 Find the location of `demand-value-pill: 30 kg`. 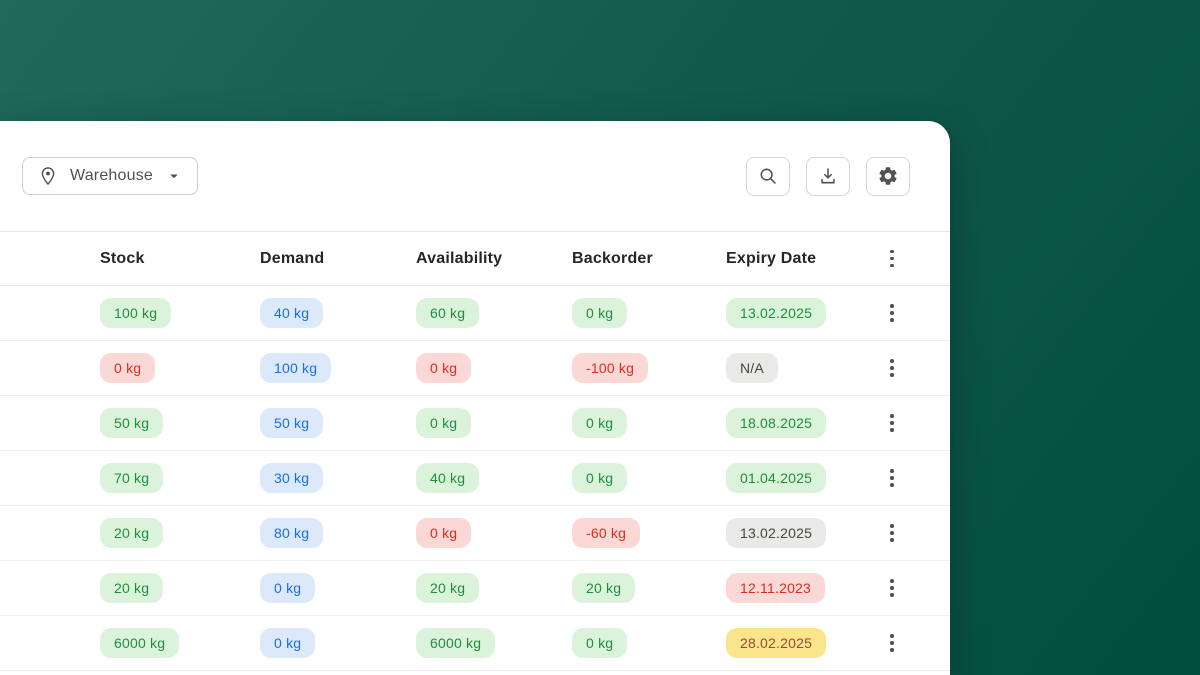

demand-value-pill: 30 kg is located at coordinates (292, 478).